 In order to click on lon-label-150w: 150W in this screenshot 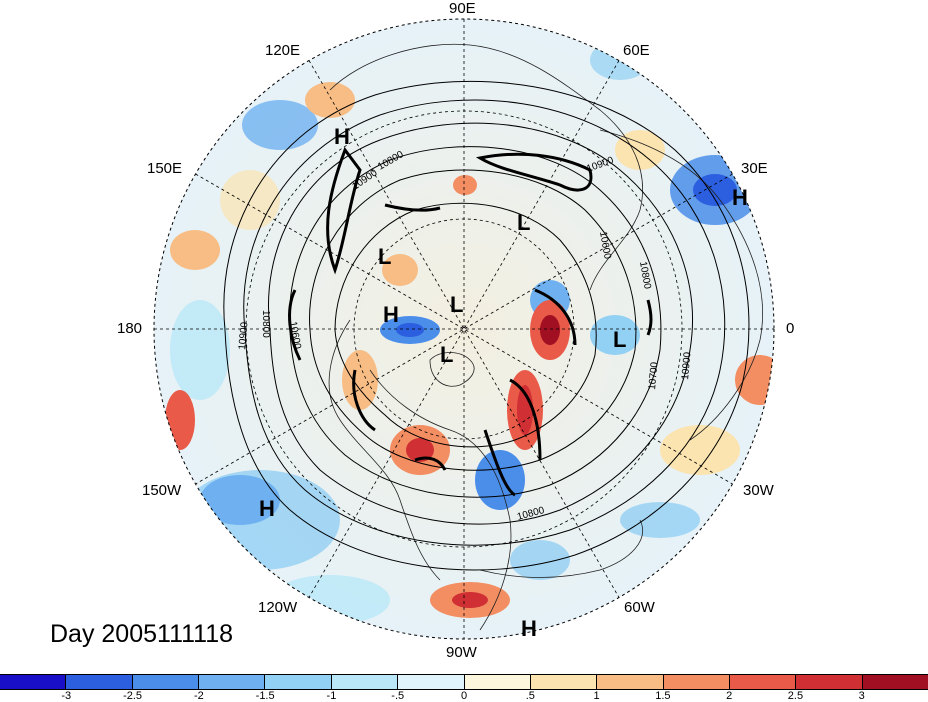, I will do `click(162, 490)`.